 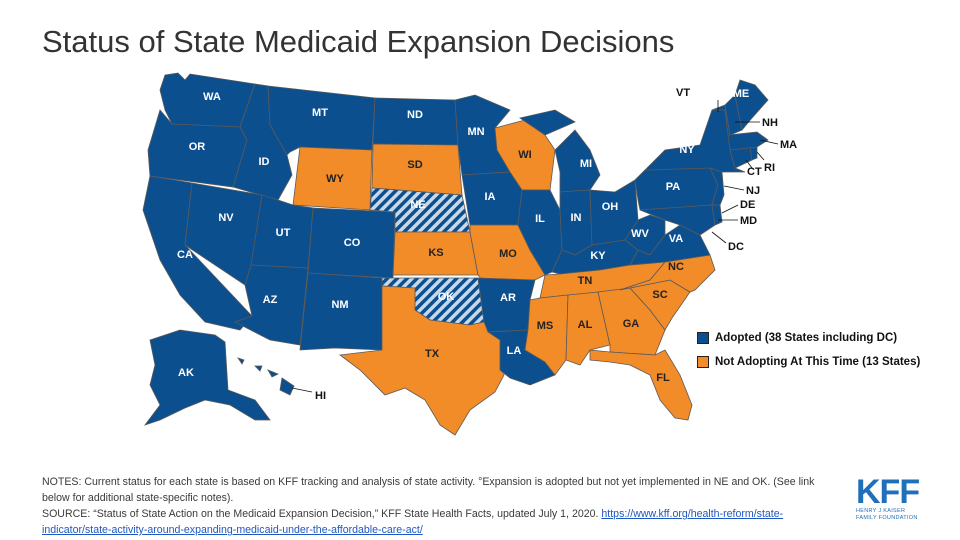 What do you see at coordinates (475, 132) in the screenshot?
I see `label-mn: MN` at bounding box center [475, 132].